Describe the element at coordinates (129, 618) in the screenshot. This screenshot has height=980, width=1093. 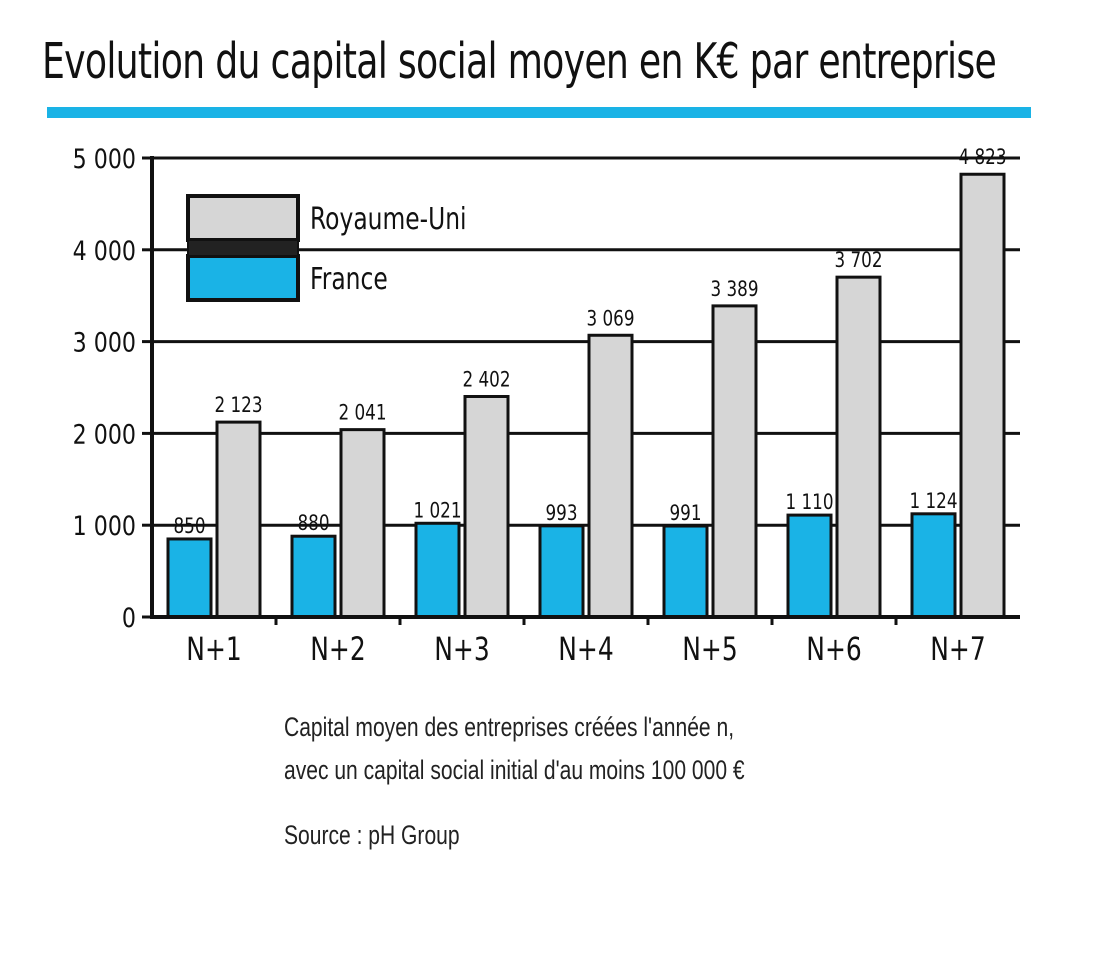
I see `y-tick-label-0: 0` at that location.